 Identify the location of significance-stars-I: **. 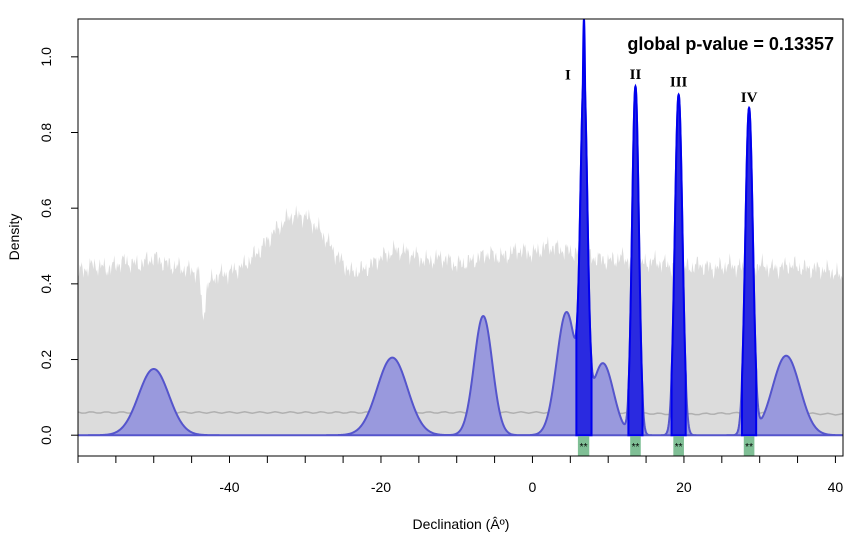
(584, 447).